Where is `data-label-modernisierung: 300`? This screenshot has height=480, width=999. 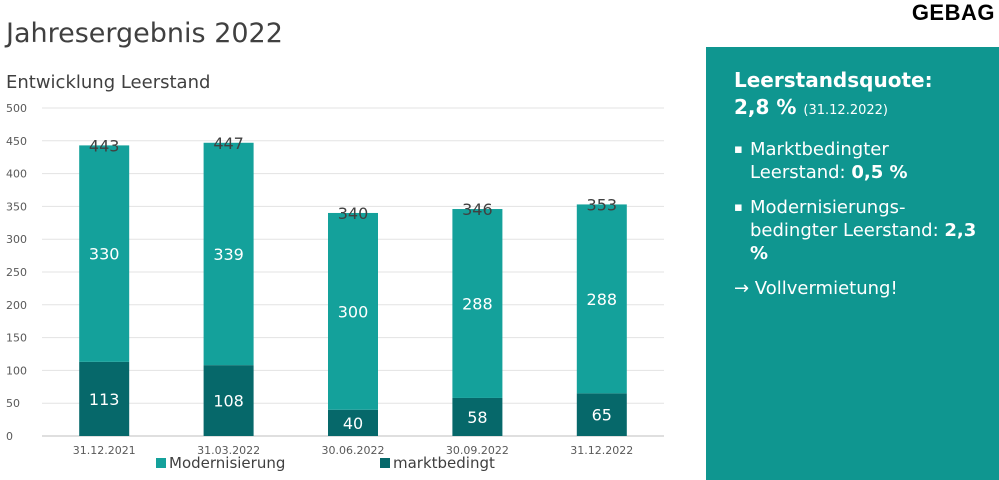
data-label-modernisierung: 300 is located at coordinates (353, 311).